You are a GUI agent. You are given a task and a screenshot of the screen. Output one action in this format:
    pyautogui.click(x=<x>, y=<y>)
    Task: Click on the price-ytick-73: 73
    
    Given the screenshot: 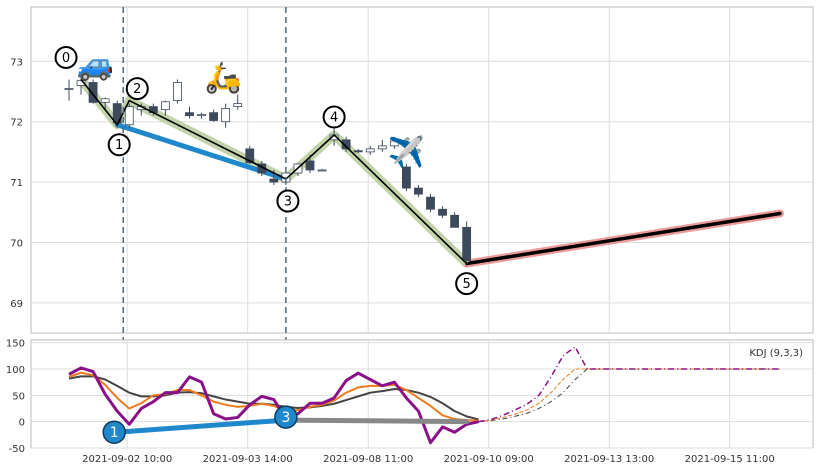 What is the action you would take?
    pyautogui.click(x=16, y=62)
    